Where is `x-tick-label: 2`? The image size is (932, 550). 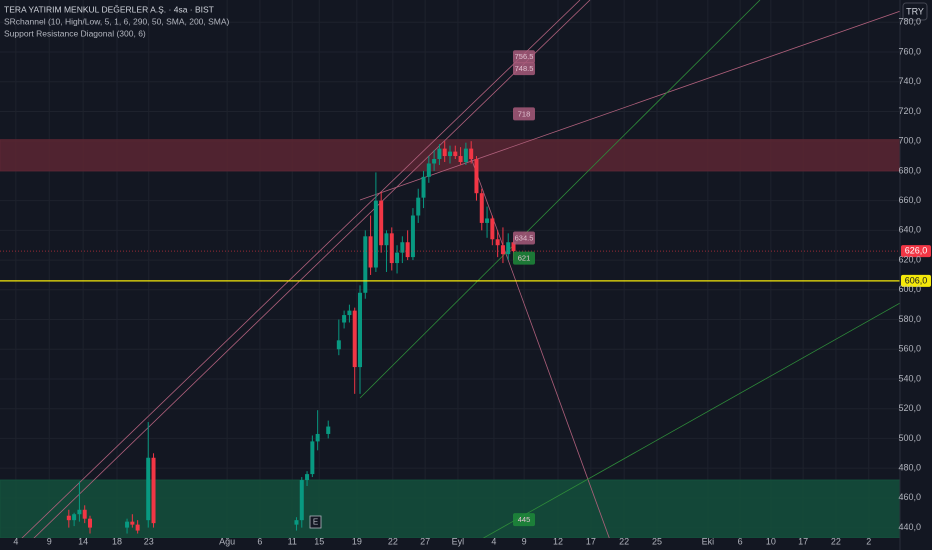
x-tick-label: 2 is located at coordinates (868, 541).